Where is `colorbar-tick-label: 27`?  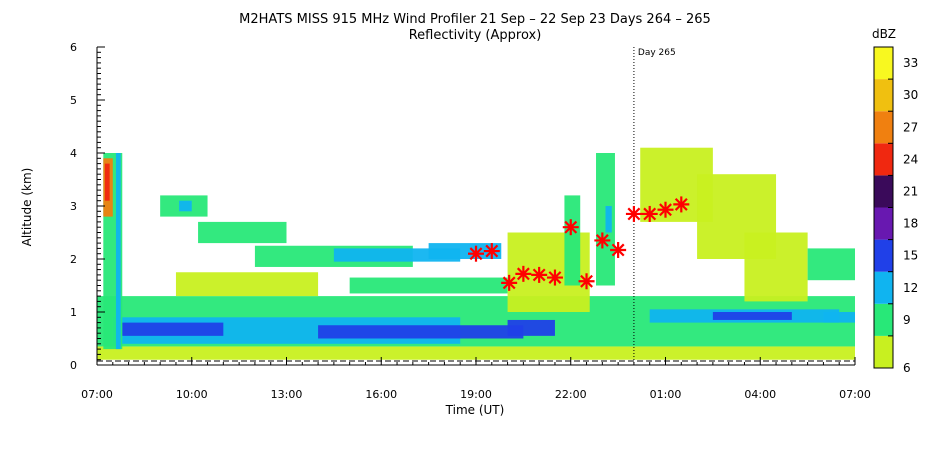 colorbar-tick-label: 27 is located at coordinates (910, 127).